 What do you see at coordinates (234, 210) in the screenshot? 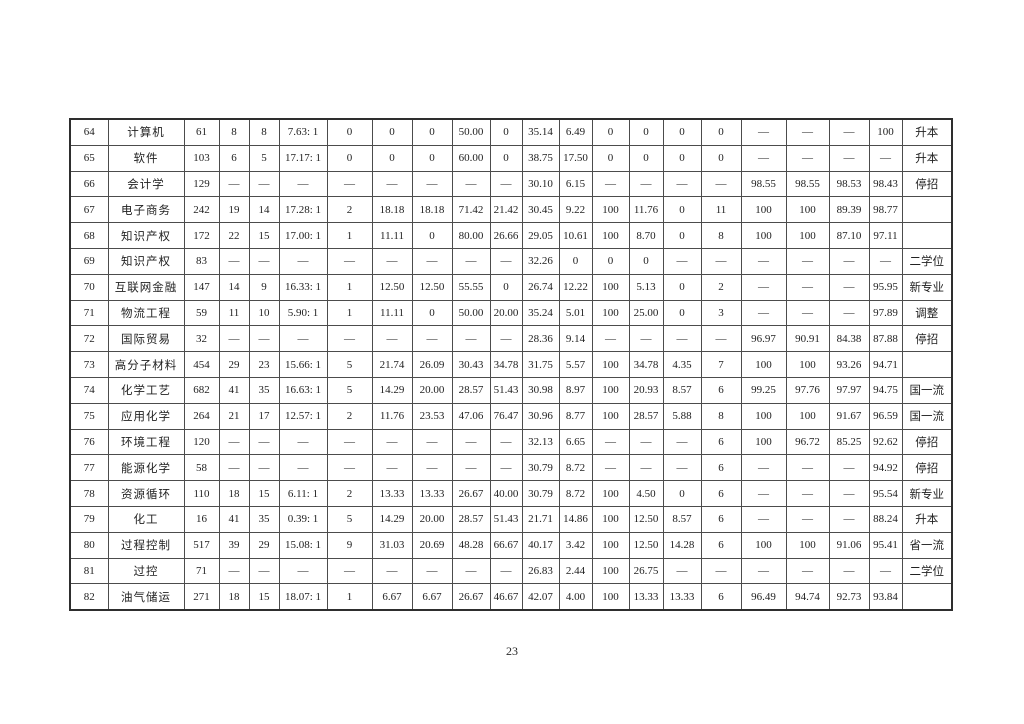
I see `value-cell: 19` at bounding box center [234, 210].